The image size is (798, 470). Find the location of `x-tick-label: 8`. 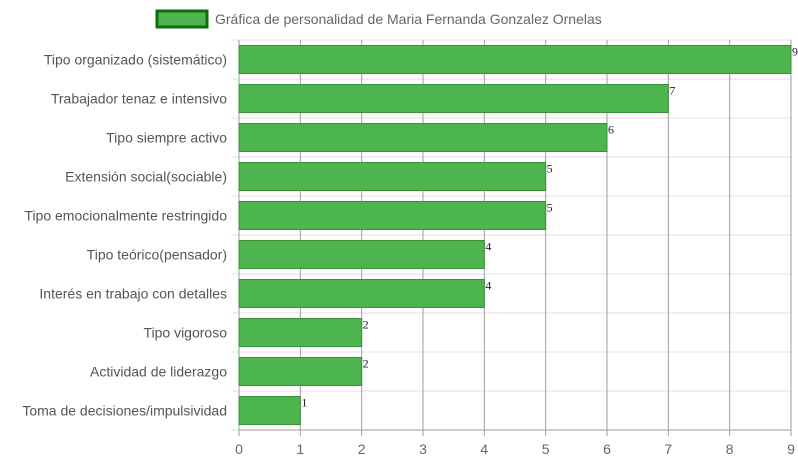

x-tick-label: 8 is located at coordinates (730, 449).